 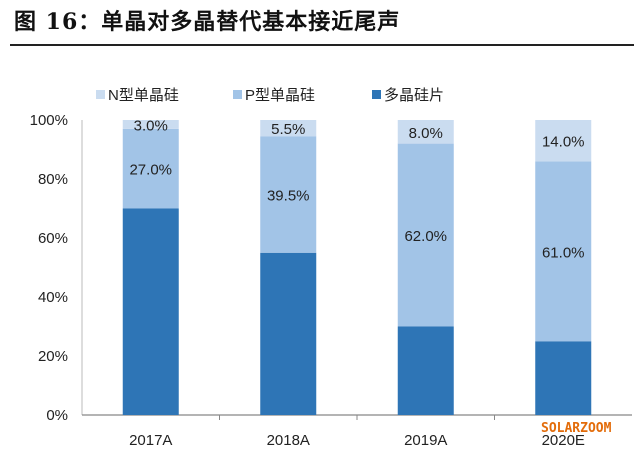 I want to click on data-label: 3.0%, so click(x=151, y=125).